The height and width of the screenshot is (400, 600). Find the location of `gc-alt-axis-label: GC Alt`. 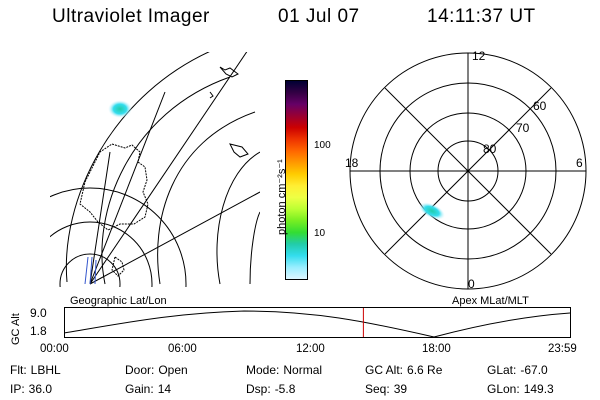

gc-alt-axis-label: GC Alt is located at coordinates (16, 329).